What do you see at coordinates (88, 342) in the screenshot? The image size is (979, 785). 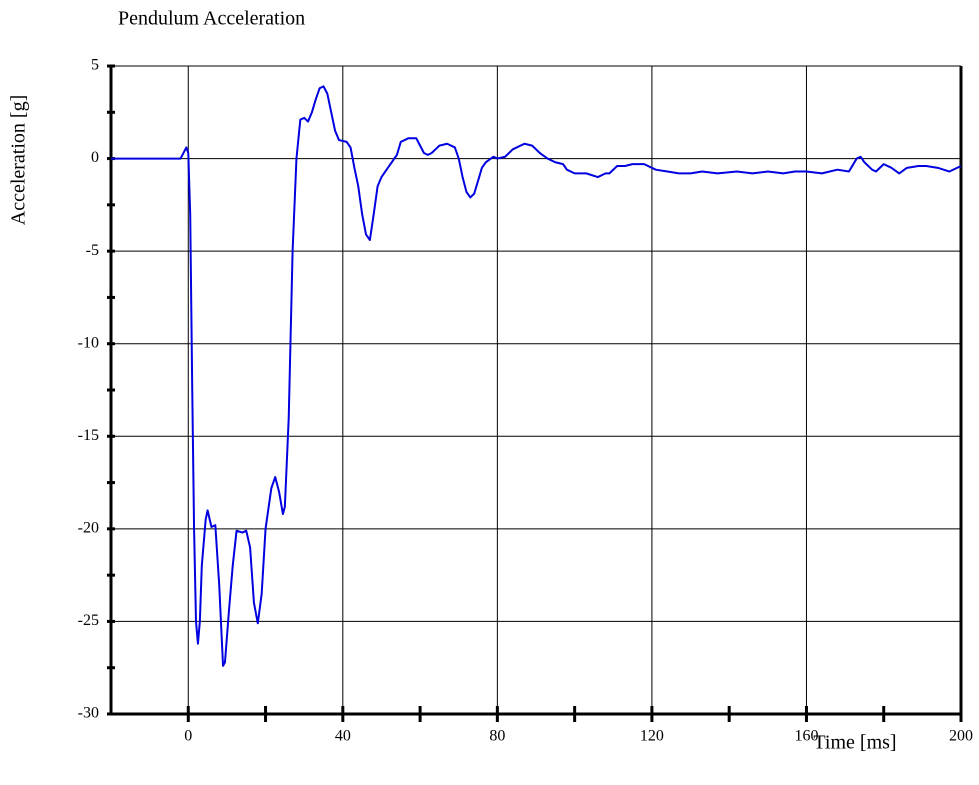 I see `y-tick-label: -10` at bounding box center [88, 342].